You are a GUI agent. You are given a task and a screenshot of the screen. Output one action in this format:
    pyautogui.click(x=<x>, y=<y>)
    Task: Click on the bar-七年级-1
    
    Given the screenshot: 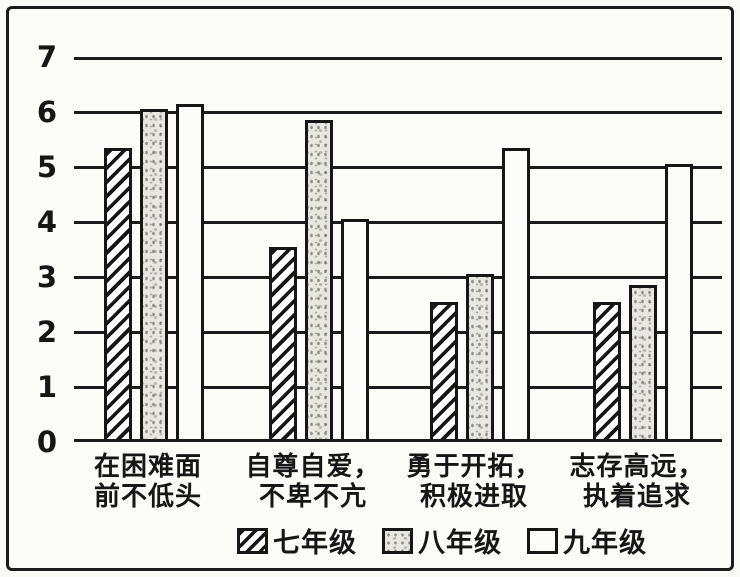 What is the action you would take?
    pyautogui.click(x=118, y=293)
    